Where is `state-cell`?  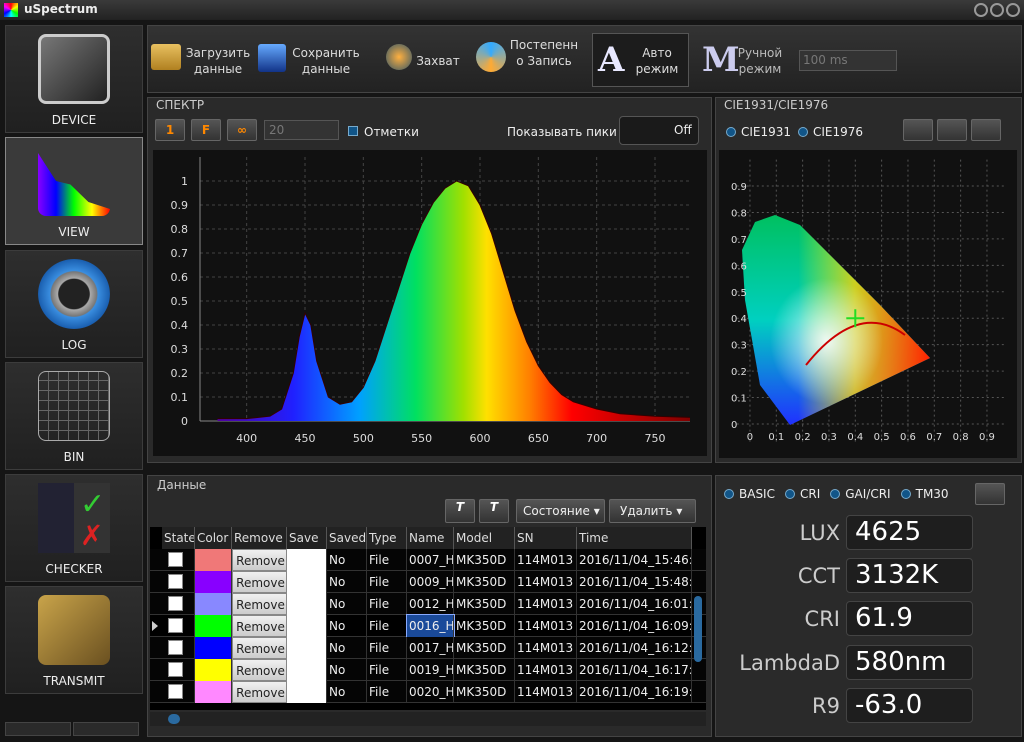 state-cell is located at coordinates (178, 604).